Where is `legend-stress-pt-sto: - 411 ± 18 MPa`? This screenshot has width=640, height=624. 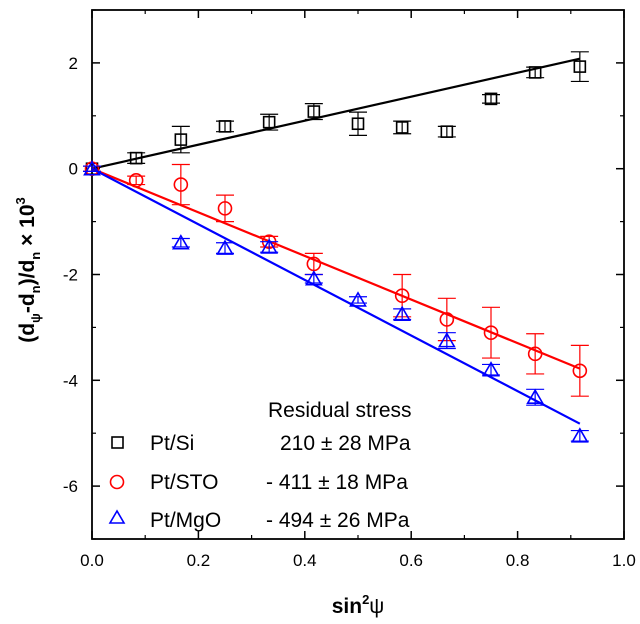
legend-stress-pt-sto: - 411 ± 18 MPa is located at coordinates (337, 482).